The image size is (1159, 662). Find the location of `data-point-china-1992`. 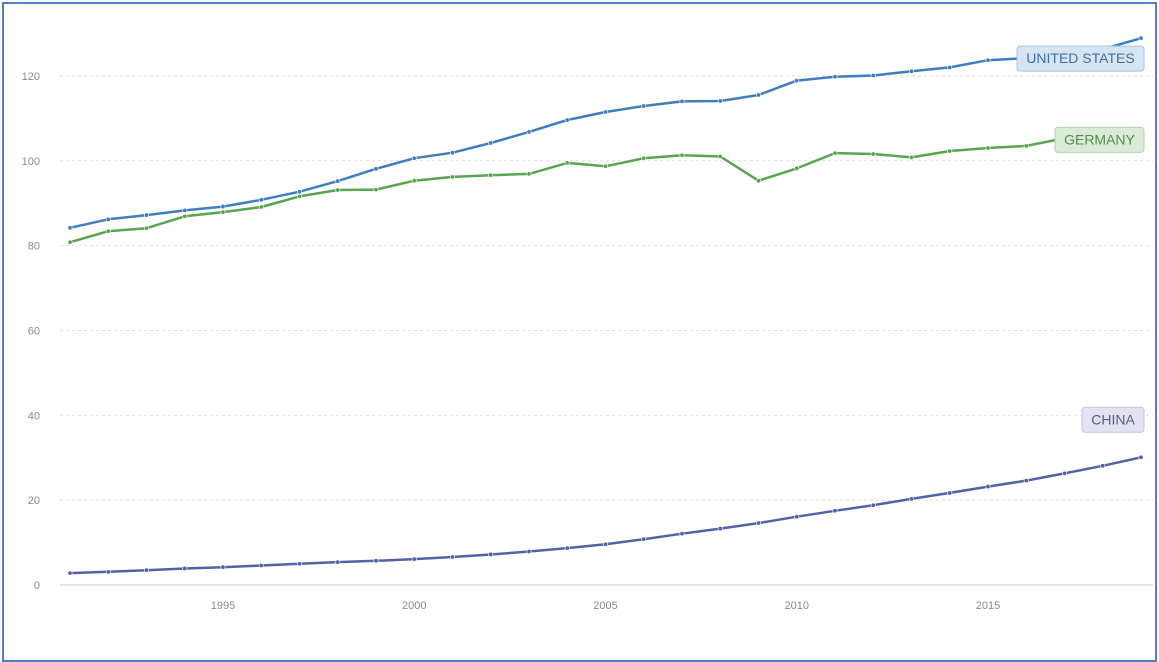

data-point-china-1992 is located at coordinates (108, 572).